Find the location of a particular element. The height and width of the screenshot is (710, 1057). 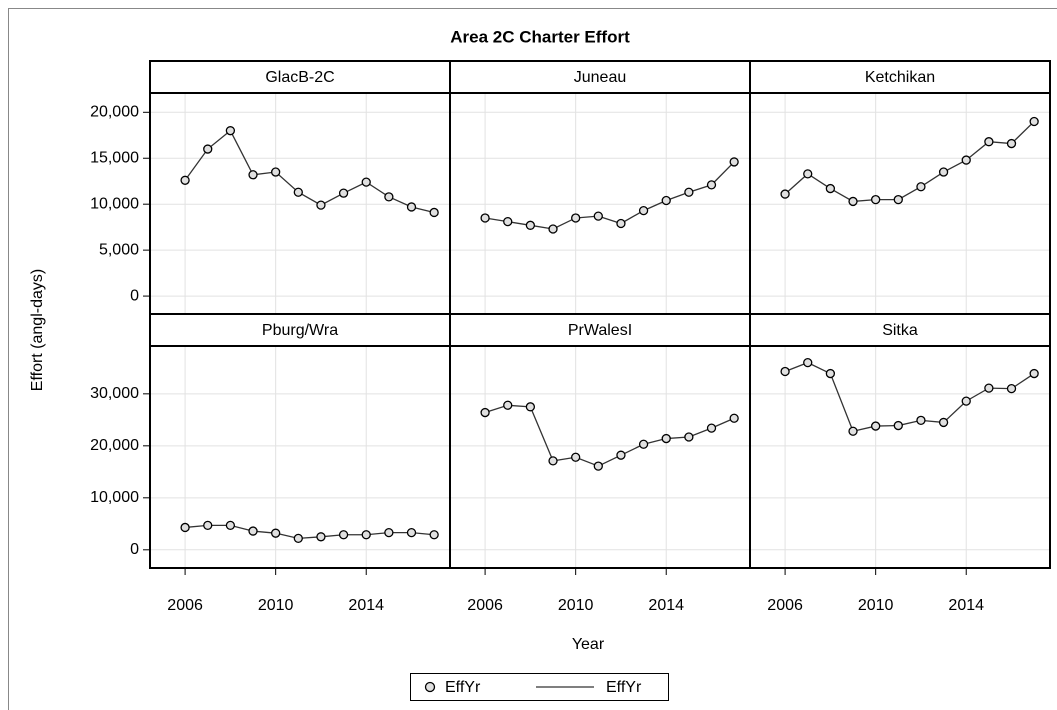

panel-title: Juneau is located at coordinates (600, 77).